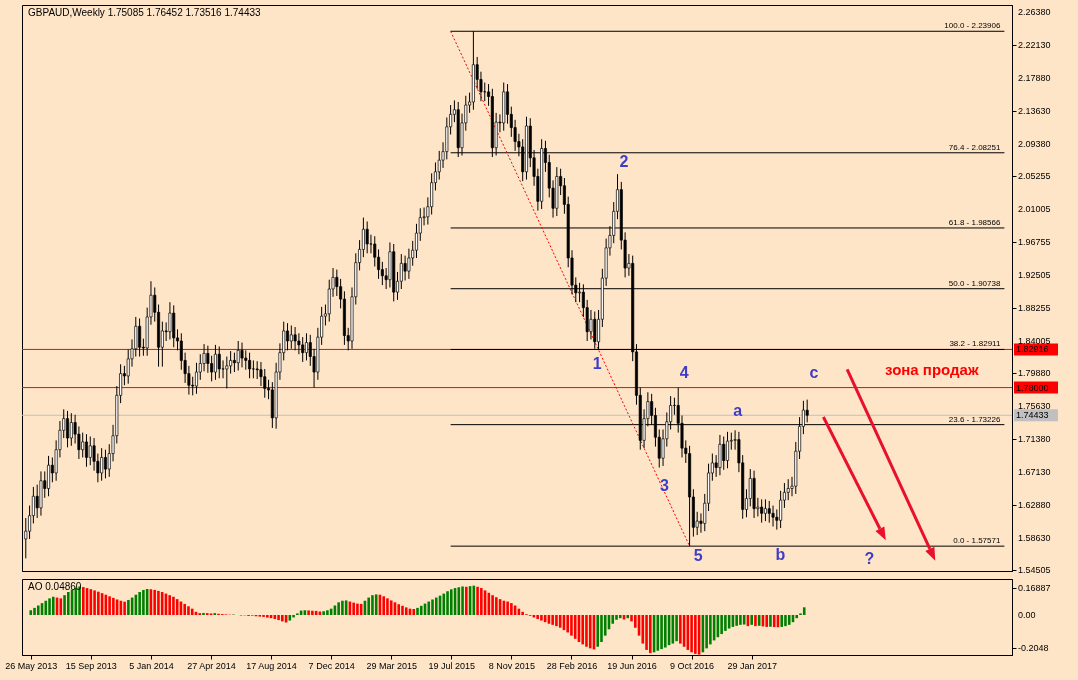 The width and height of the screenshot is (1078, 680). Describe the element at coordinates (151, 665) in the screenshot. I see `x-tick-label: 5 Jan 2014` at that location.